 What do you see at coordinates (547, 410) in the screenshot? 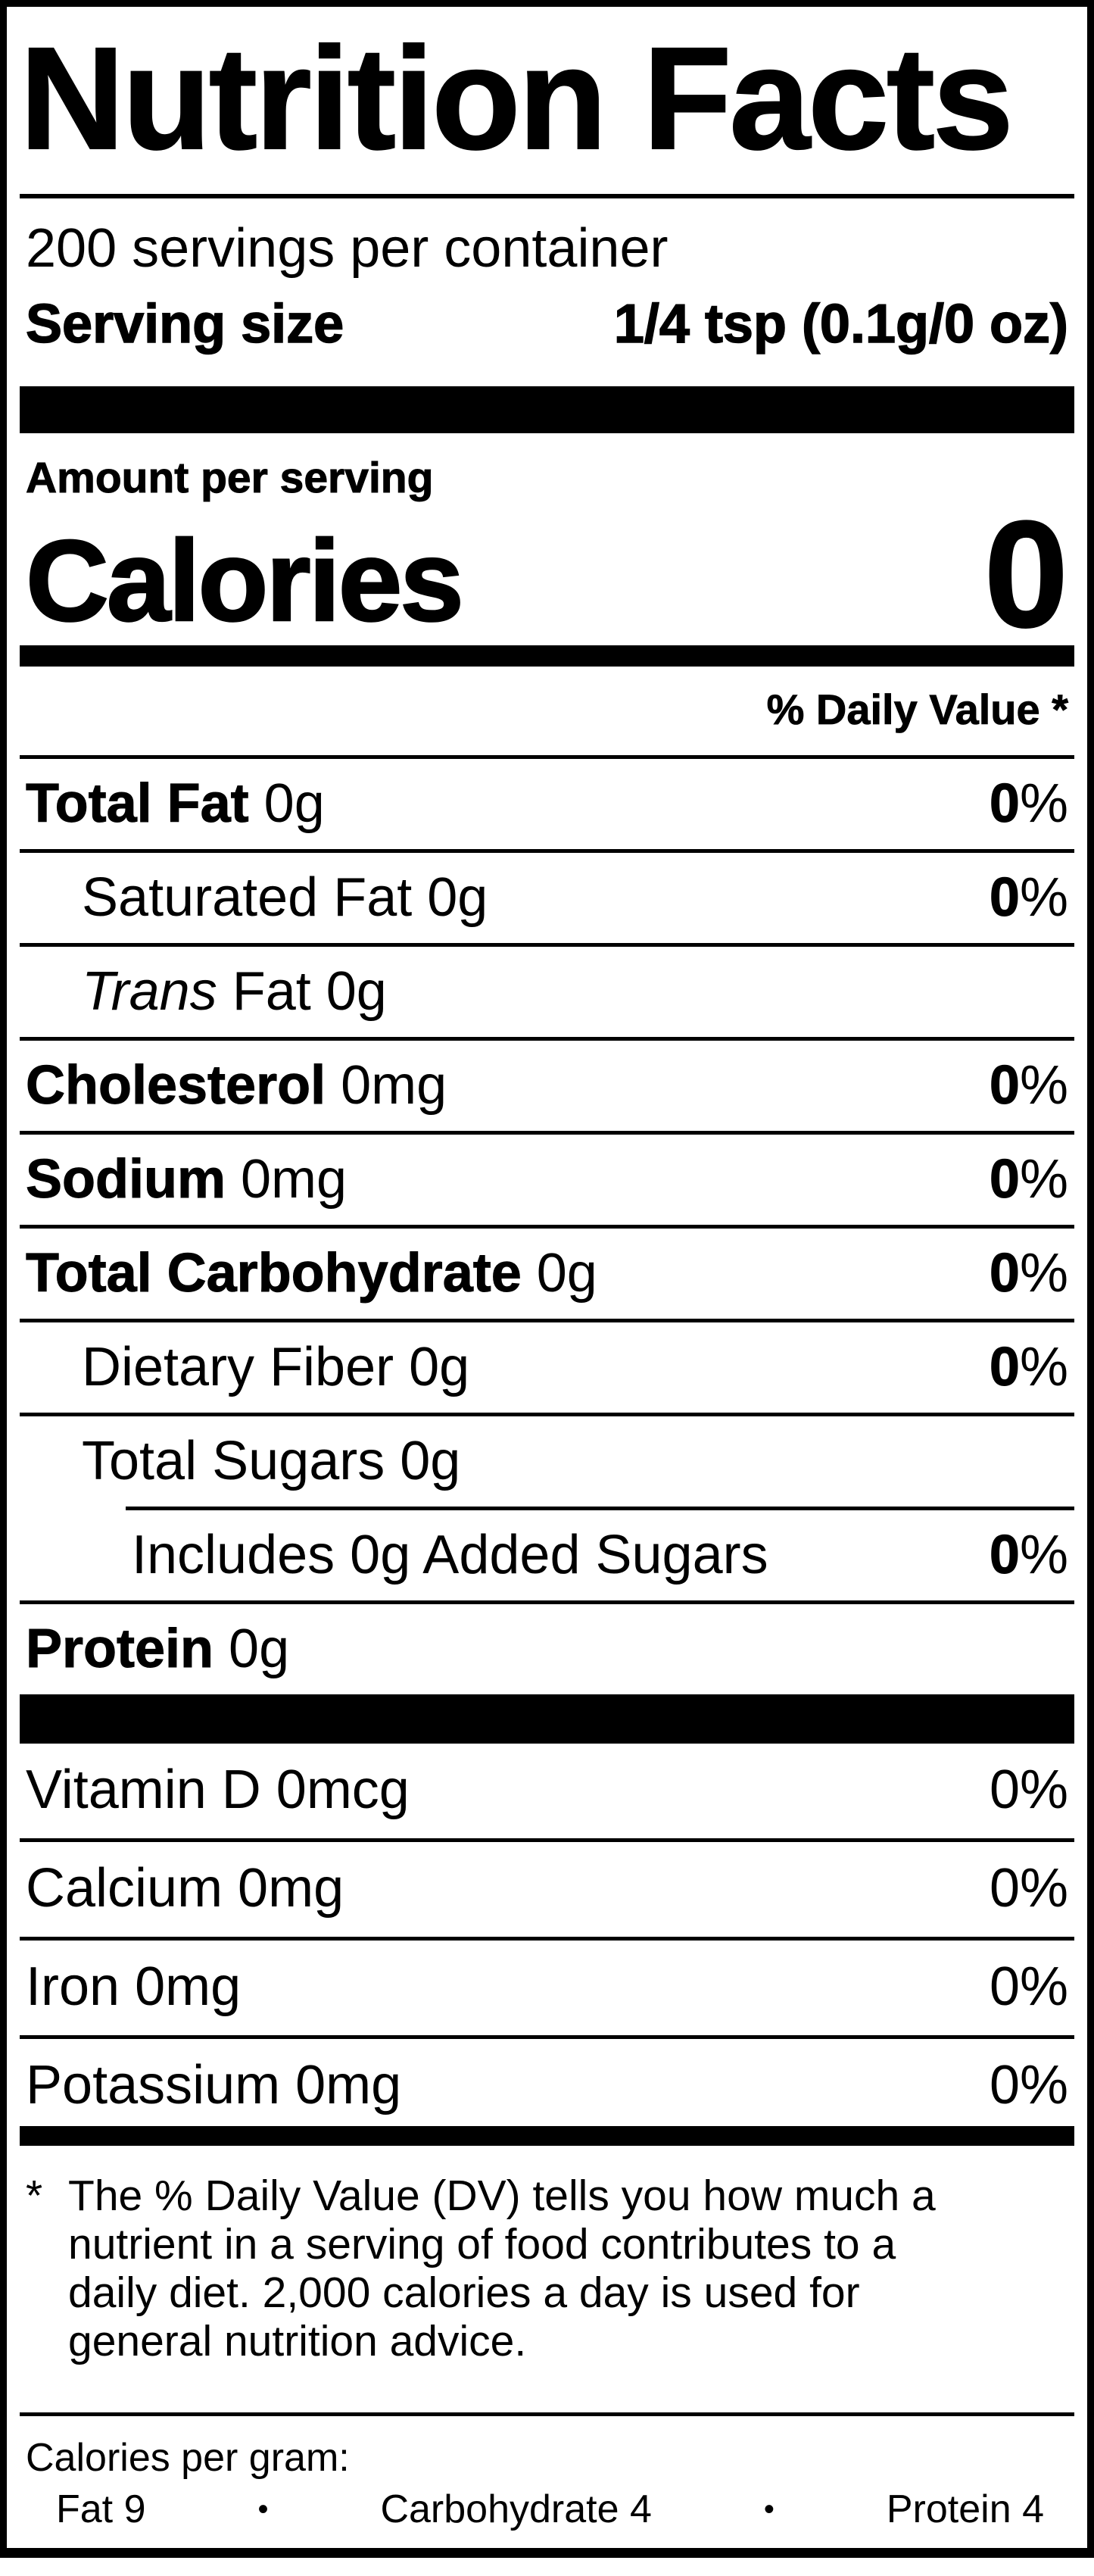
I see `section-bar-top` at bounding box center [547, 410].